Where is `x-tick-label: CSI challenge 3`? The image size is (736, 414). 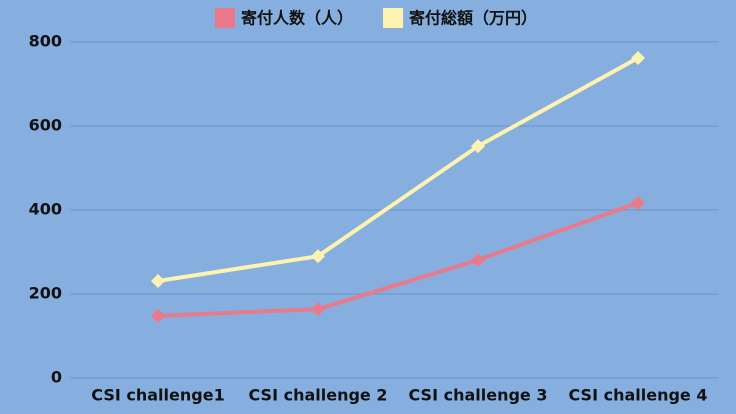
x-tick-label: CSI challenge 3 is located at coordinates (478, 395).